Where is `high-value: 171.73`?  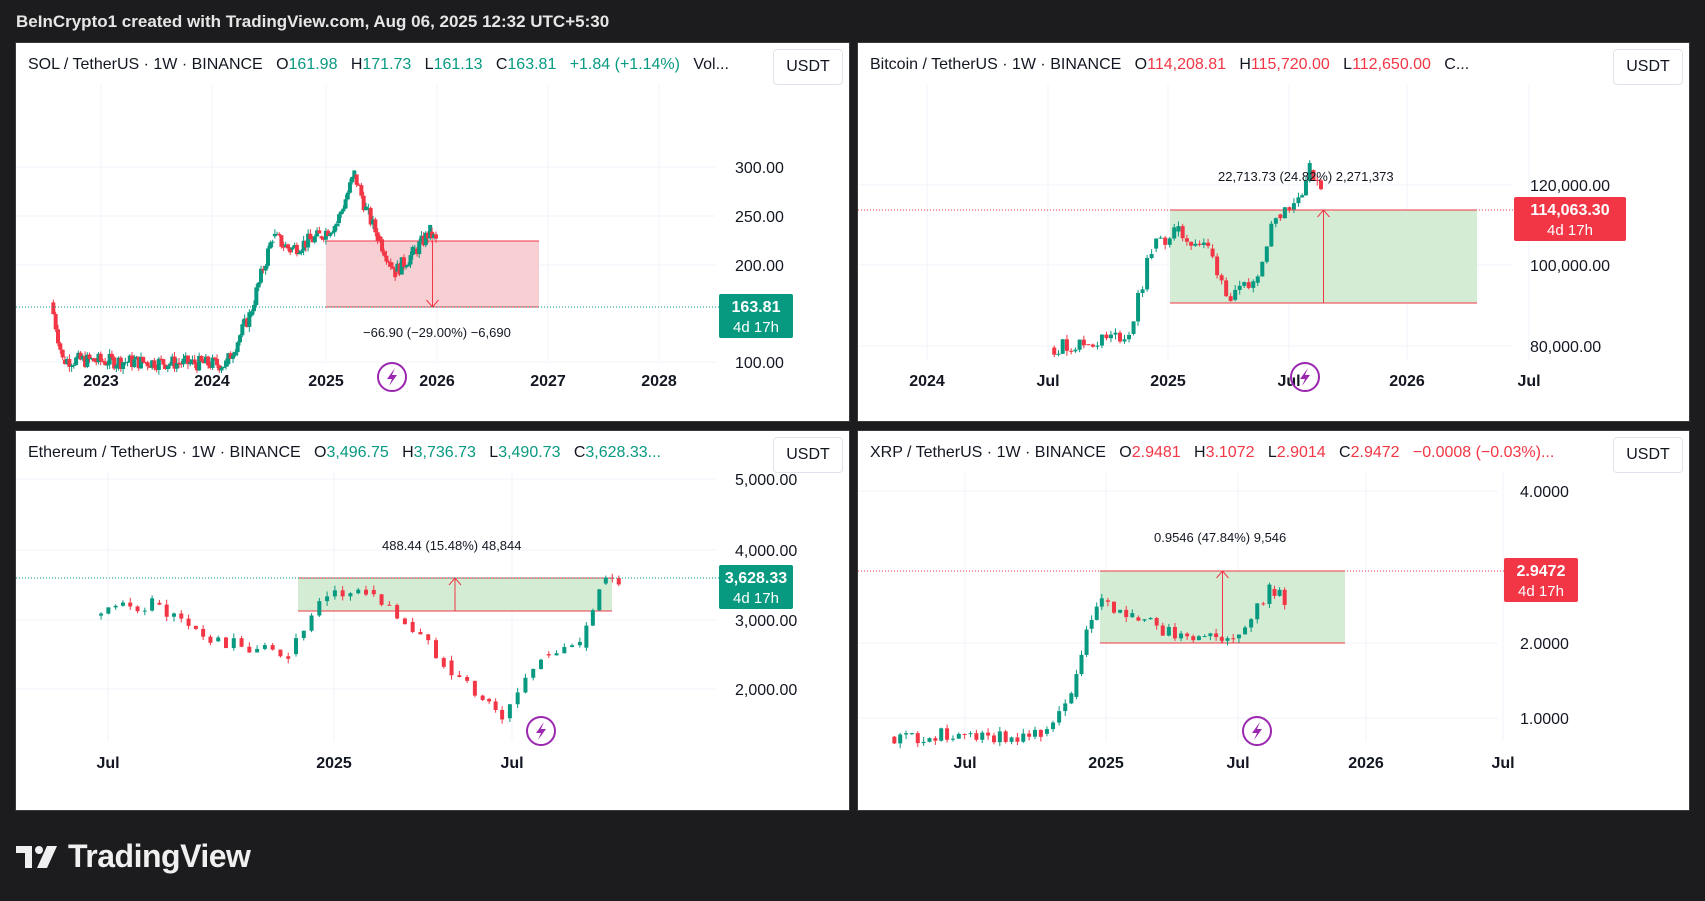 high-value: 171.73 is located at coordinates (387, 64).